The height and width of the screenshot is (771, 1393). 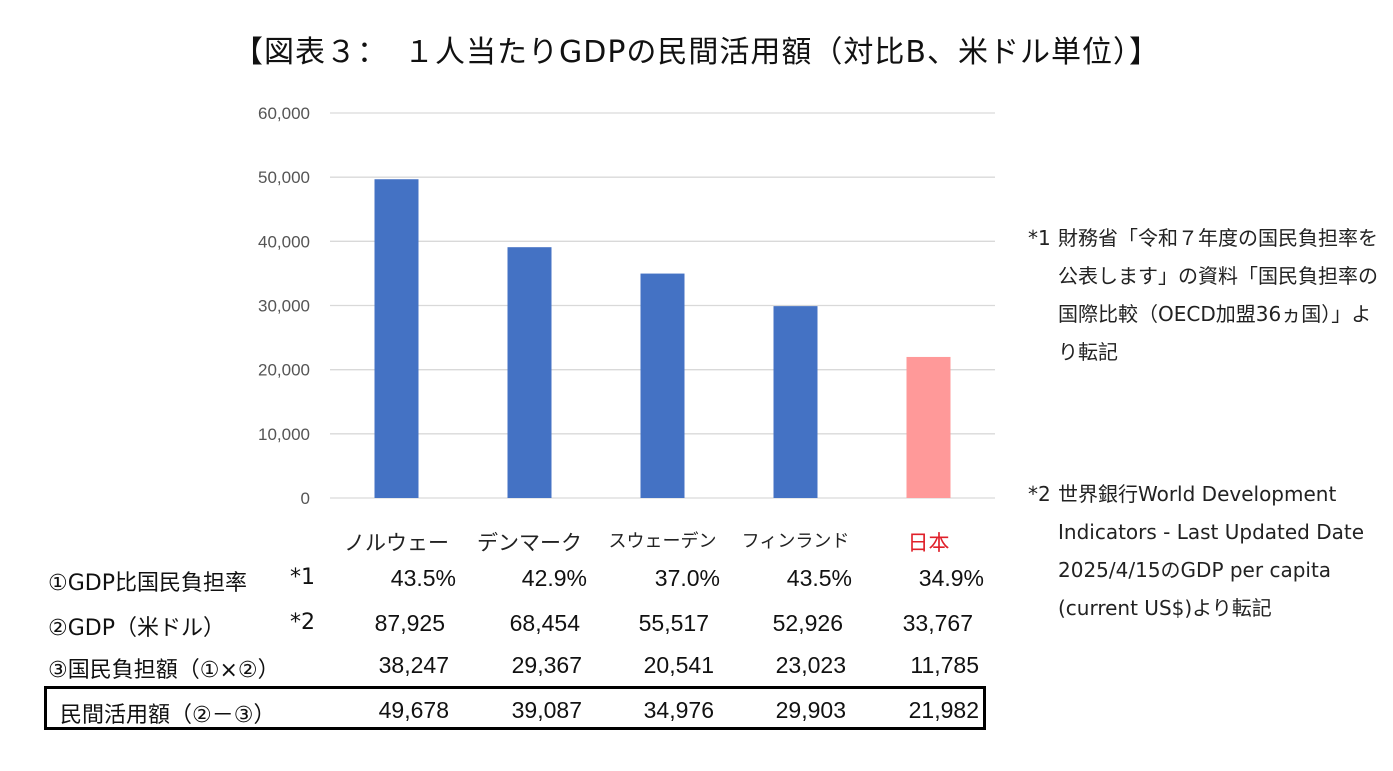 I want to click on y-tick-label: 10,000, so click(x=284, y=434).